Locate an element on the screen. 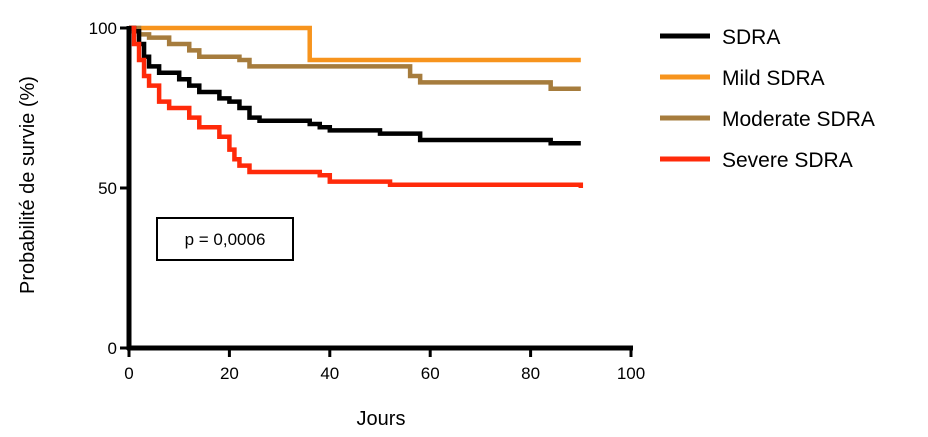 The height and width of the screenshot is (437, 928). legend-label: SDRA is located at coordinates (751, 37).